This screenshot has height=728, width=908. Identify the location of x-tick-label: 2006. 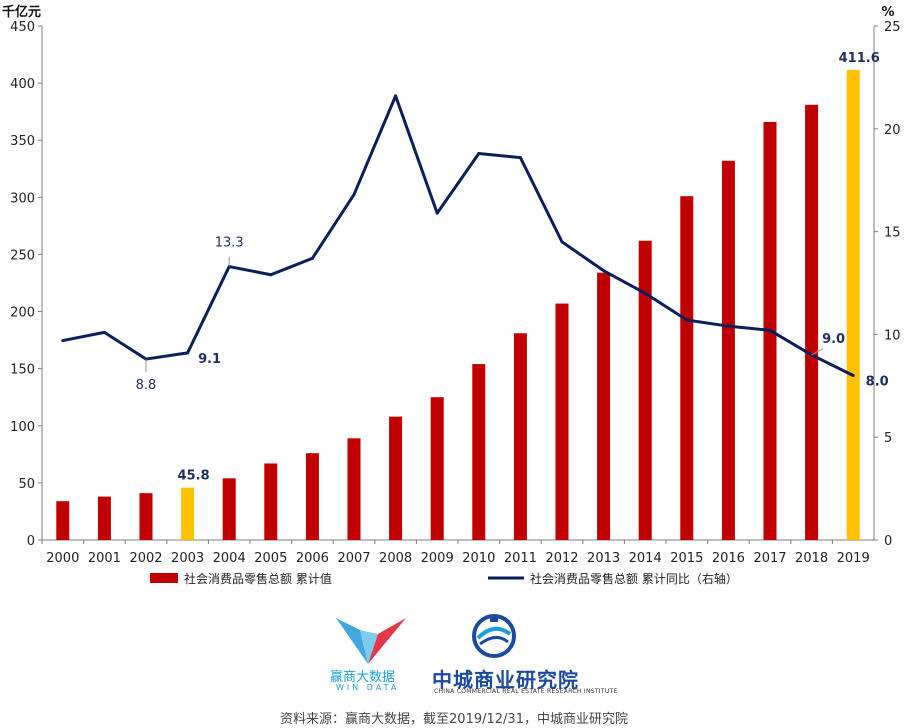
(312, 558).